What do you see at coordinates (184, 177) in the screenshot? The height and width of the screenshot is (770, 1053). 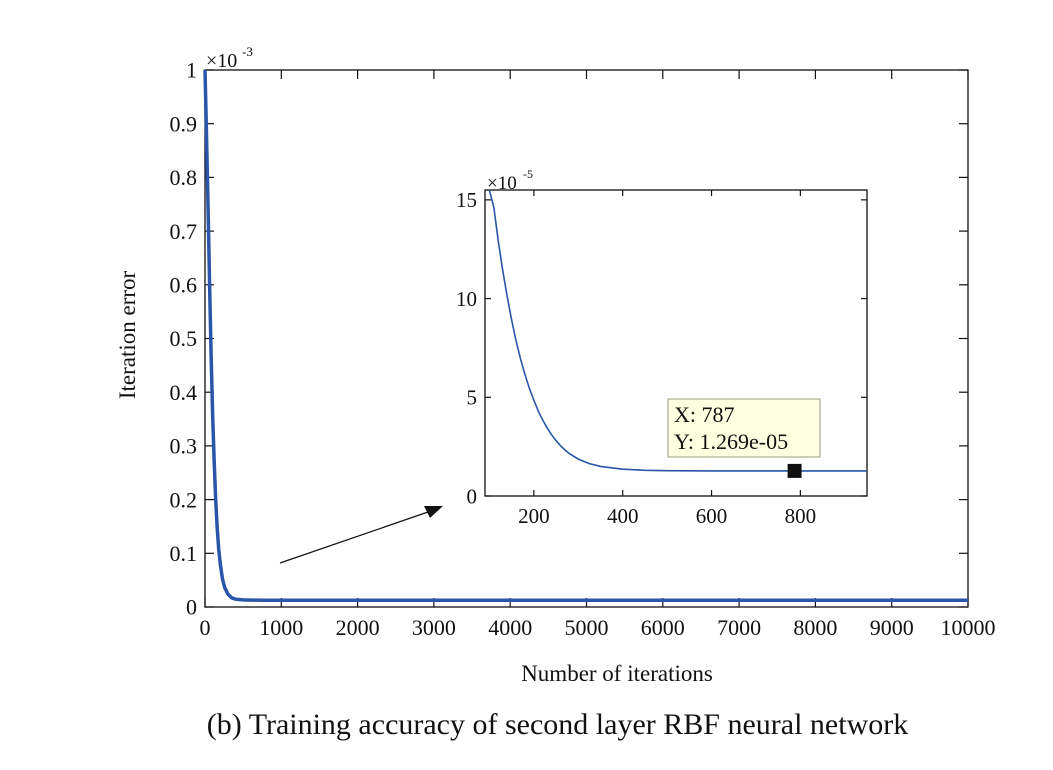 I see `y-tick-label: 0.8` at bounding box center [184, 177].